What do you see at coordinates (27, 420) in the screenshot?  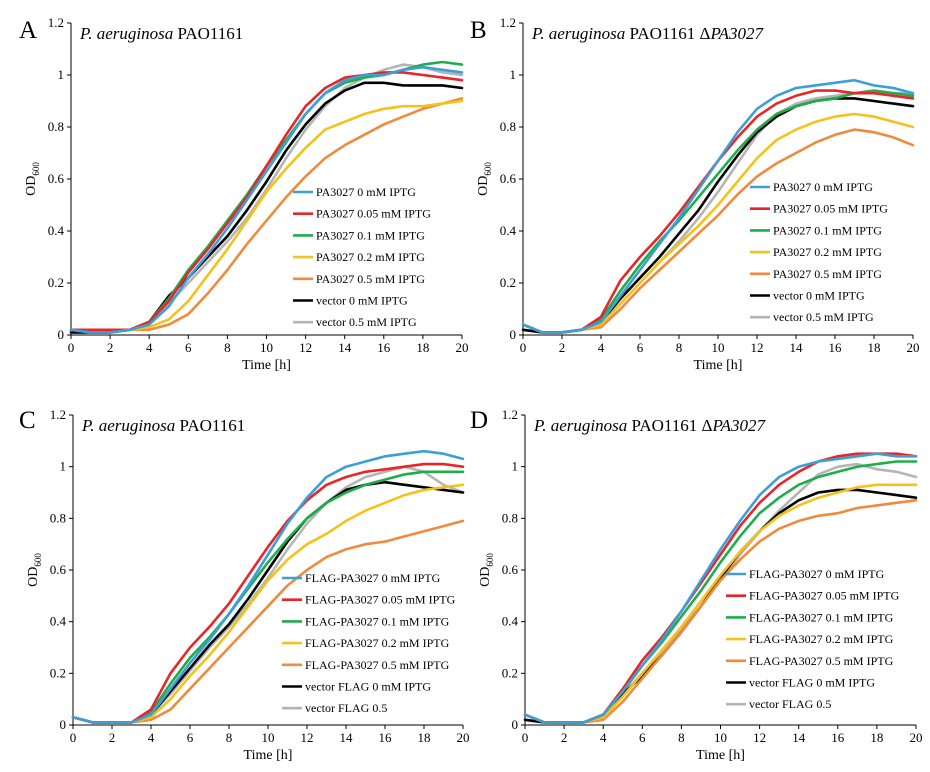 I see `panel-letter: C` at bounding box center [27, 420].